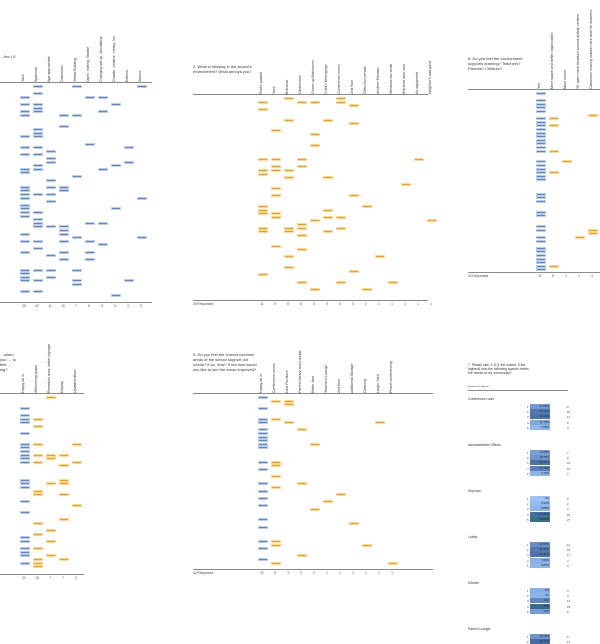  I want to click on q7-percent-cell: 8%, so click(540, 590).